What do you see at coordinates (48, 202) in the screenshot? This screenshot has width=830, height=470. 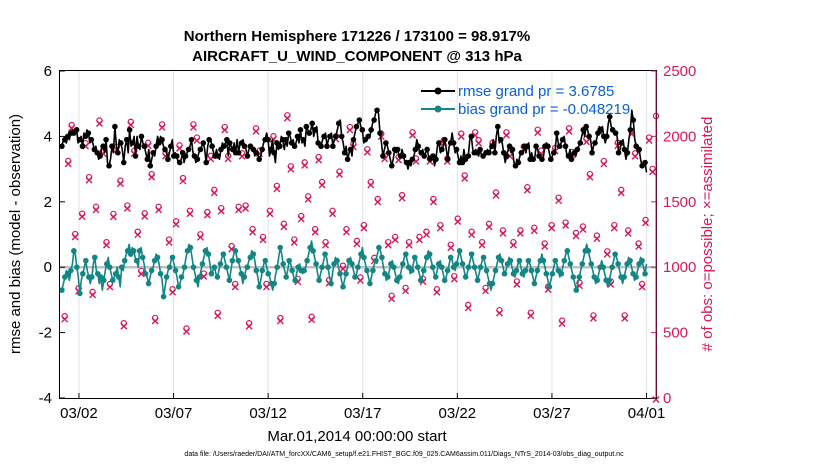 I see `y-tick-label: 2` at bounding box center [48, 202].